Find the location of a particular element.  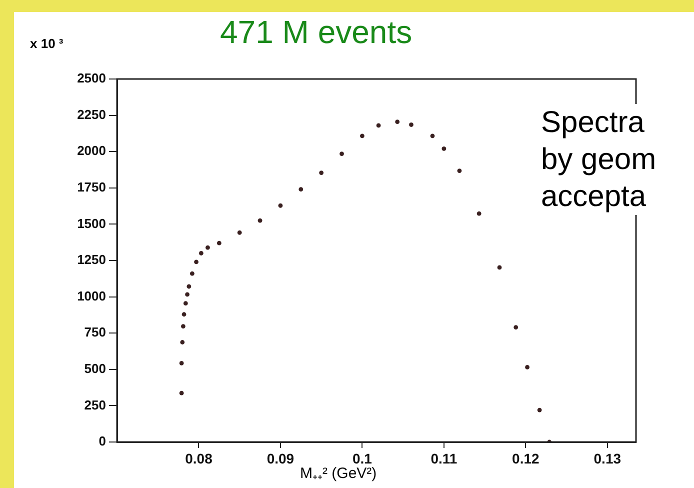

x-tick-label: 0.11 is located at coordinates (444, 458).